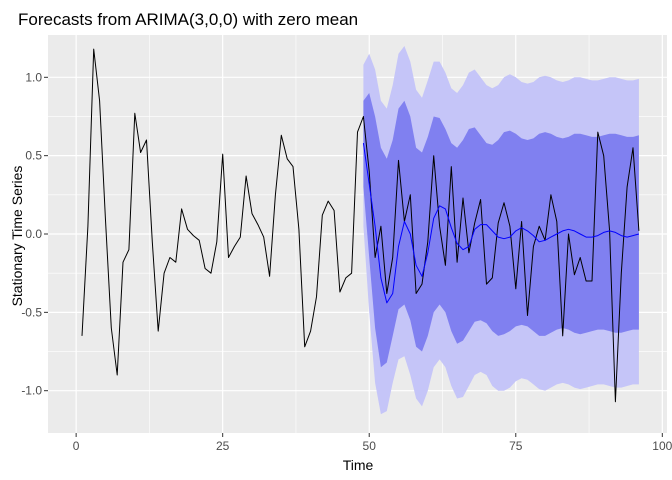 Image resolution: width=672 pixels, height=480 pixels. What do you see at coordinates (31, 391) in the screenshot?
I see `y-tick-label: -1.0` at bounding box center [31, 391].